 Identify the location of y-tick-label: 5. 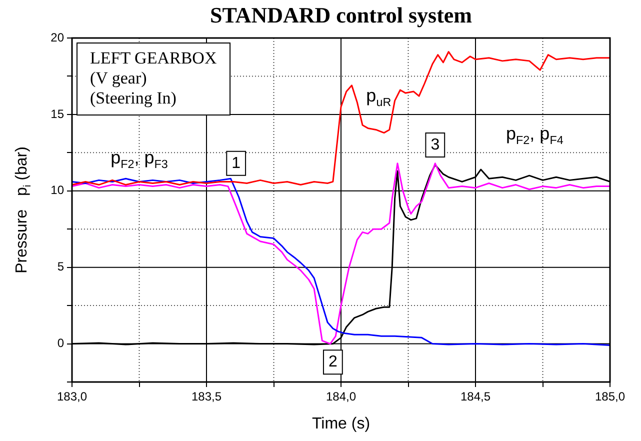
(60, 267).